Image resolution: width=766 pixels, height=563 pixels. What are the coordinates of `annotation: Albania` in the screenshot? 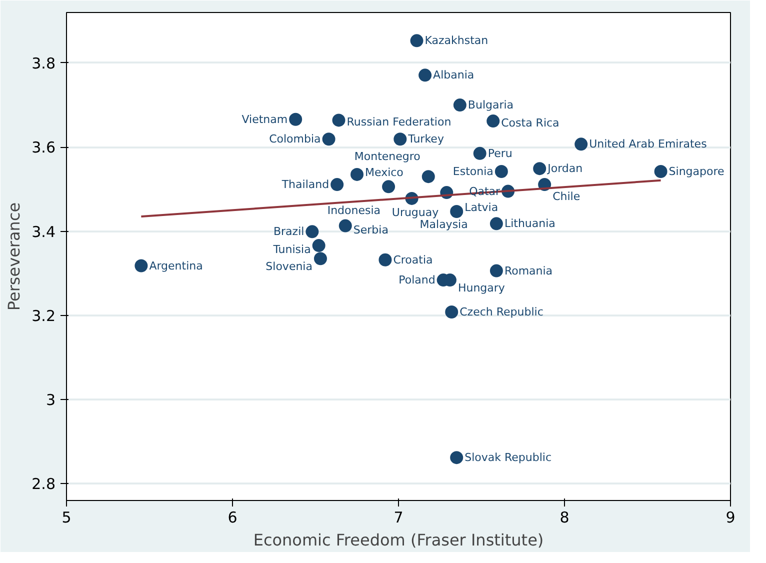 It's located at (453, 75).